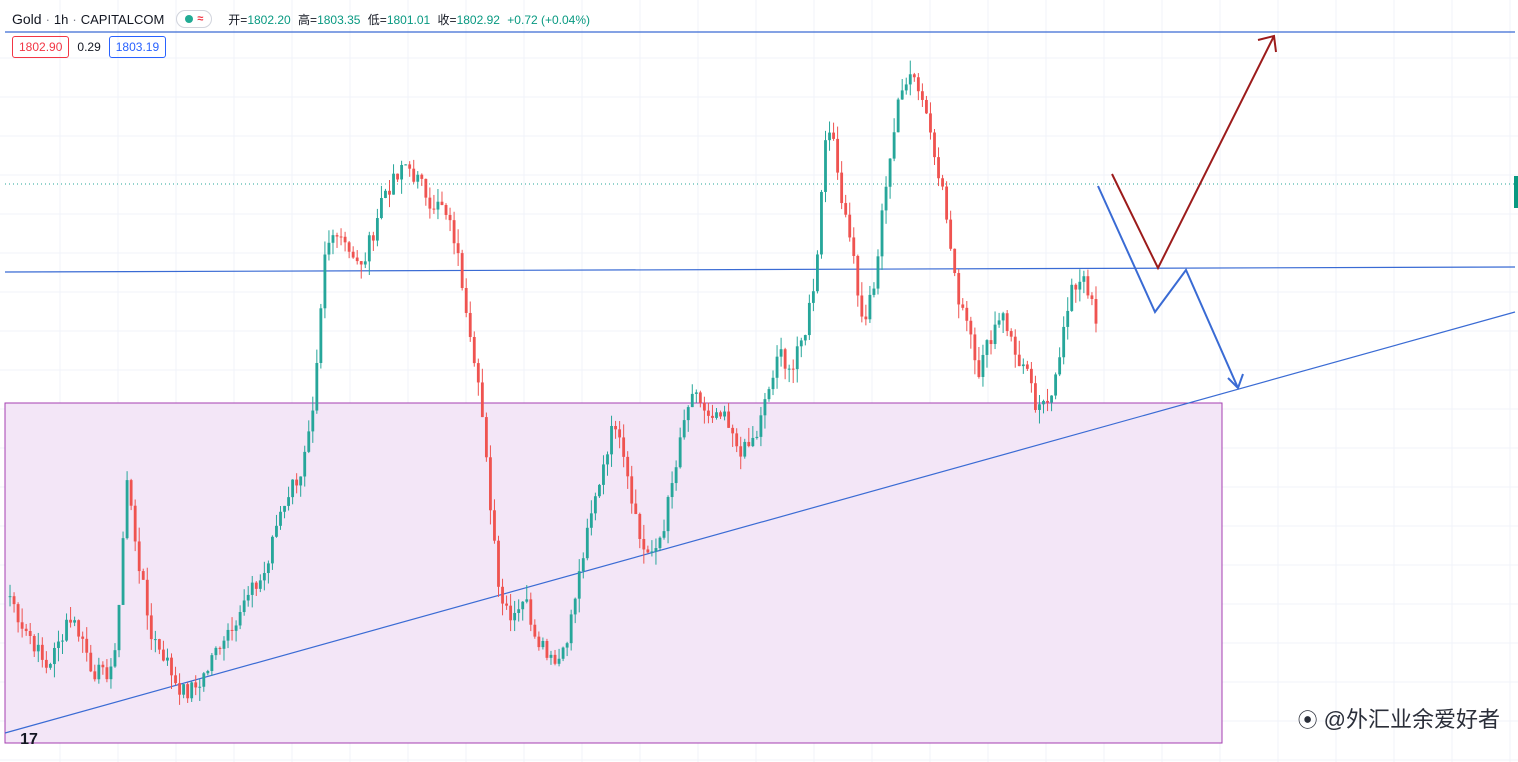 The height and width of the screenshot is (762, 1518). Describe the element at coordinates (61, 19) in the screenshot. I see `interval-label: 1h` at that location.